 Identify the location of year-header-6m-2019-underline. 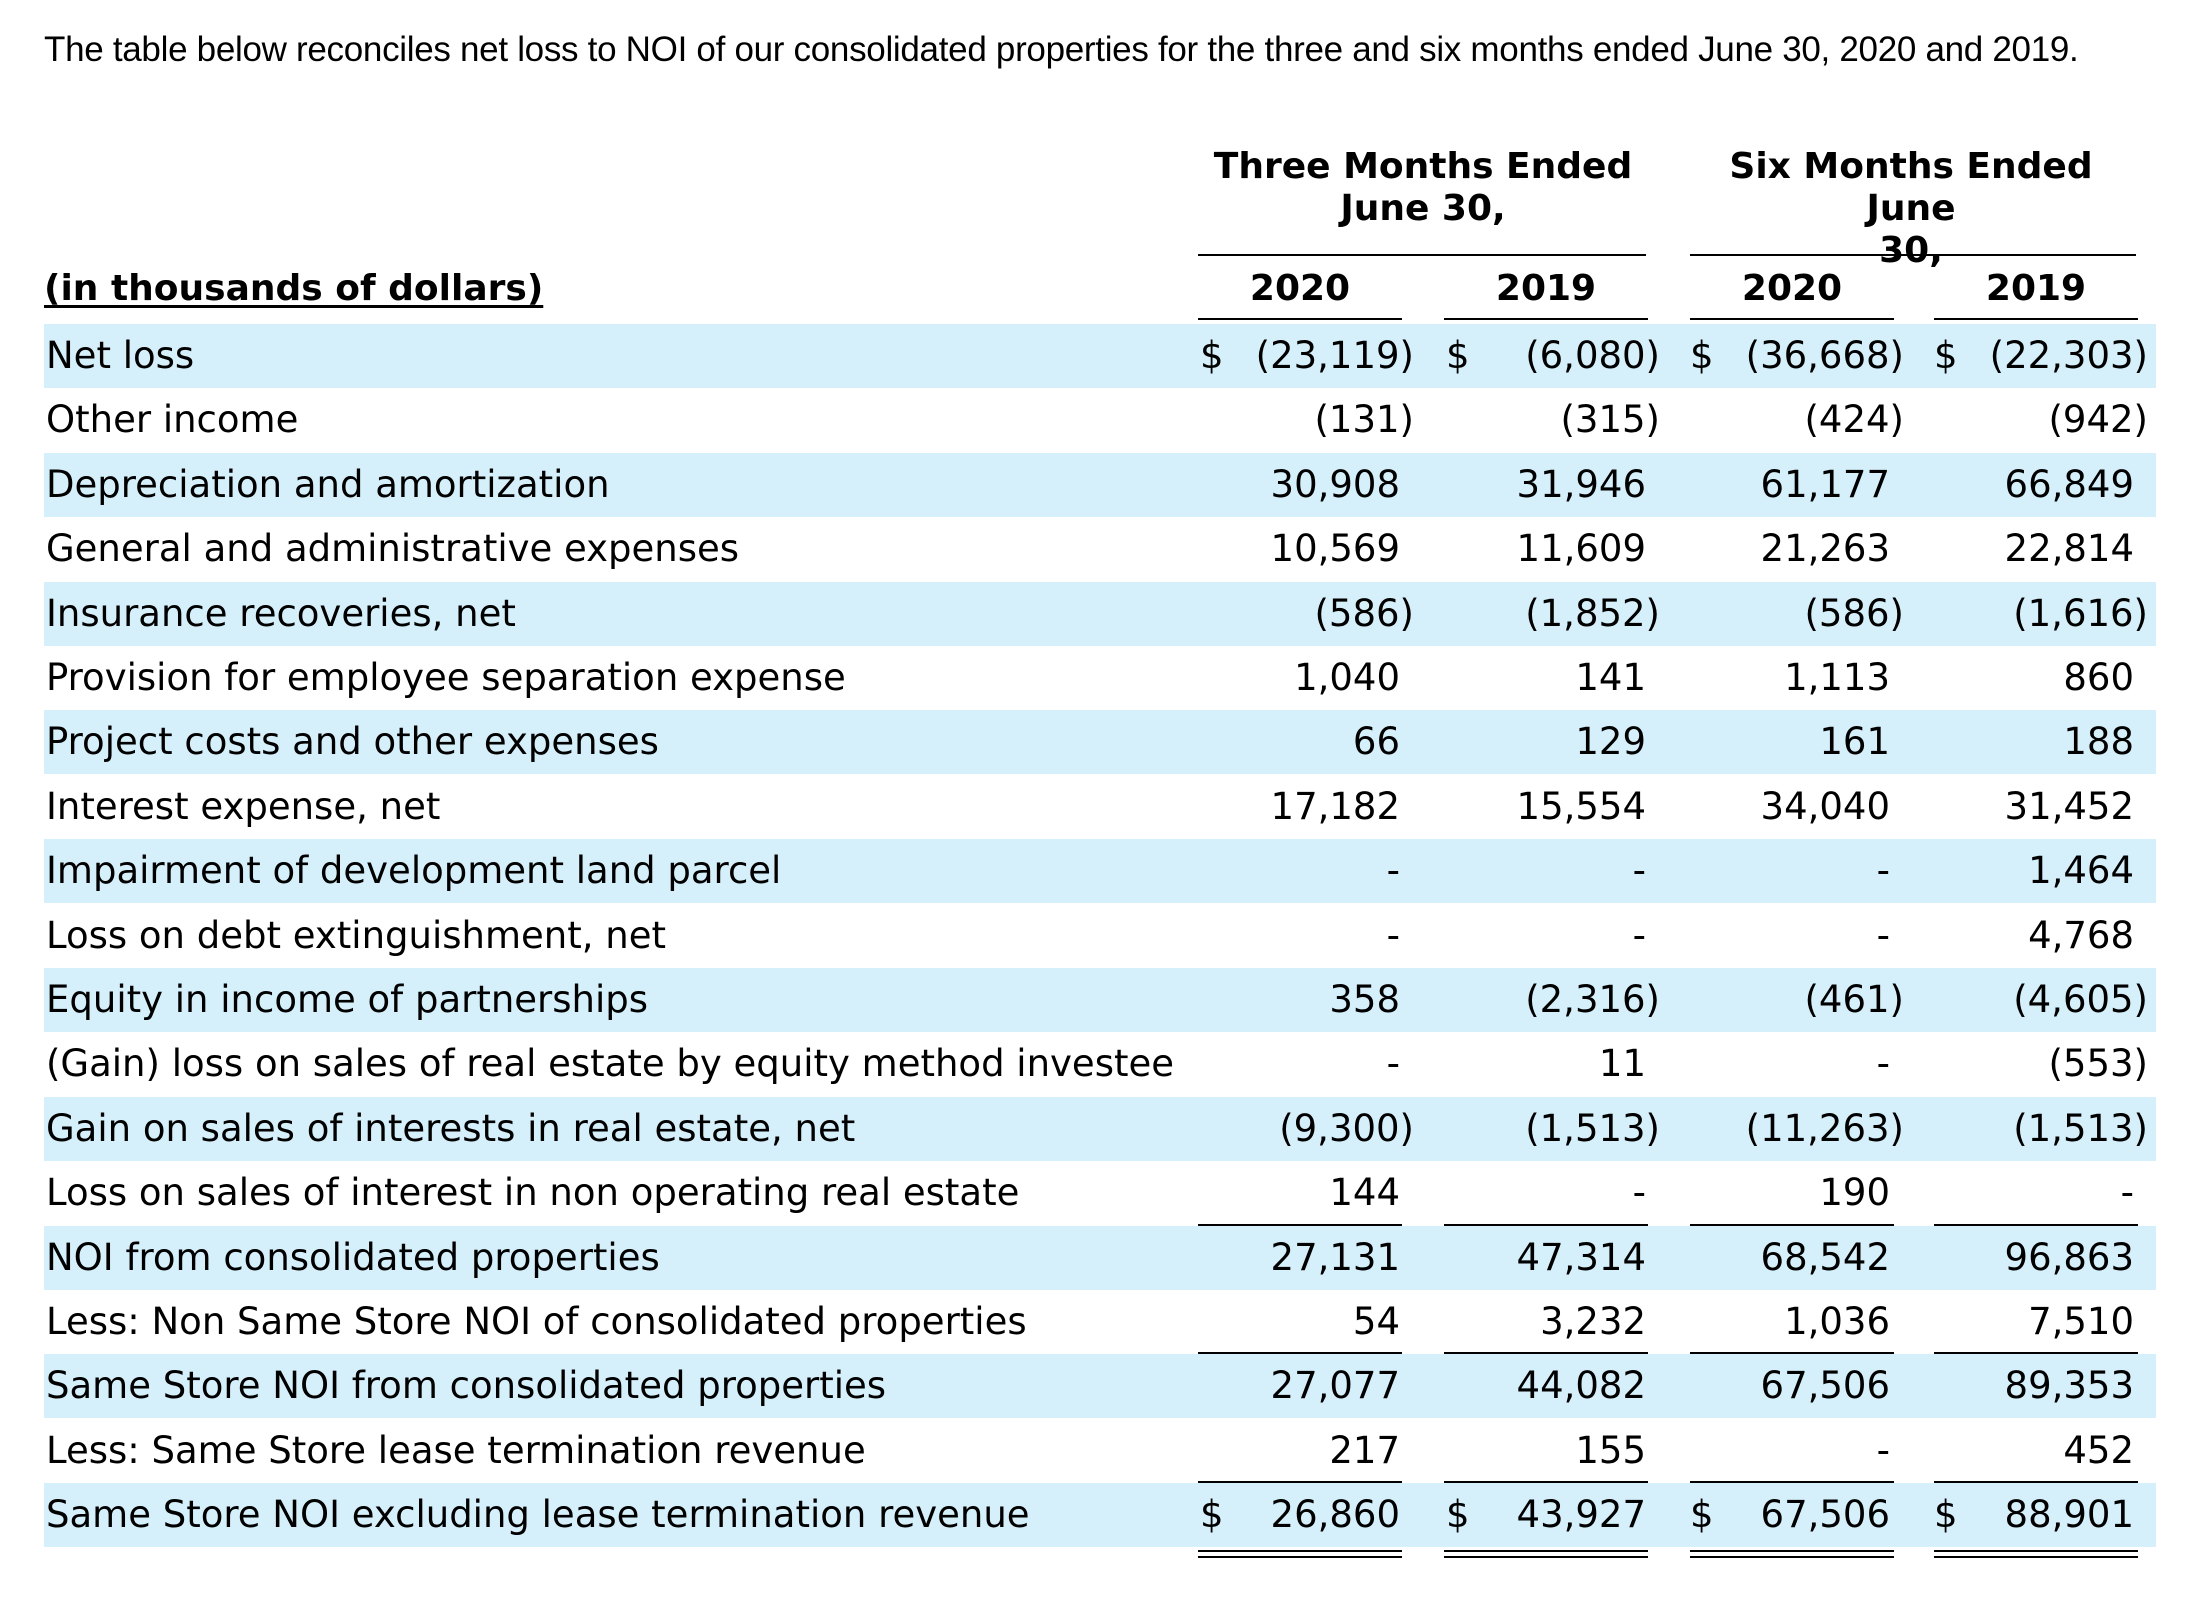
(2036, 319).